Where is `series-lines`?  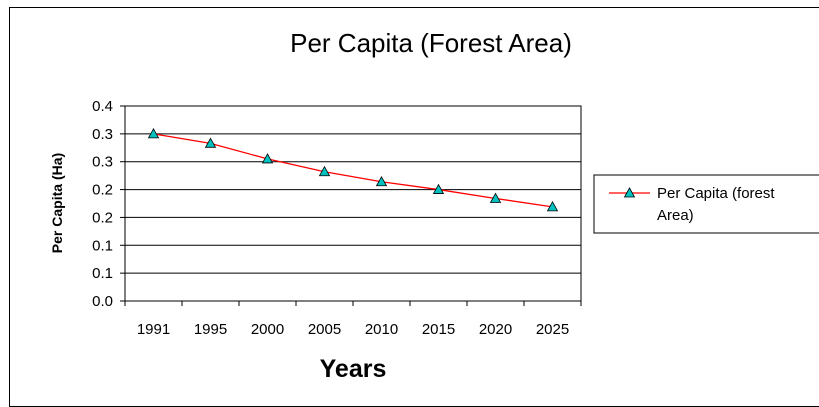 series-lines is located at coordinates (353, 170).